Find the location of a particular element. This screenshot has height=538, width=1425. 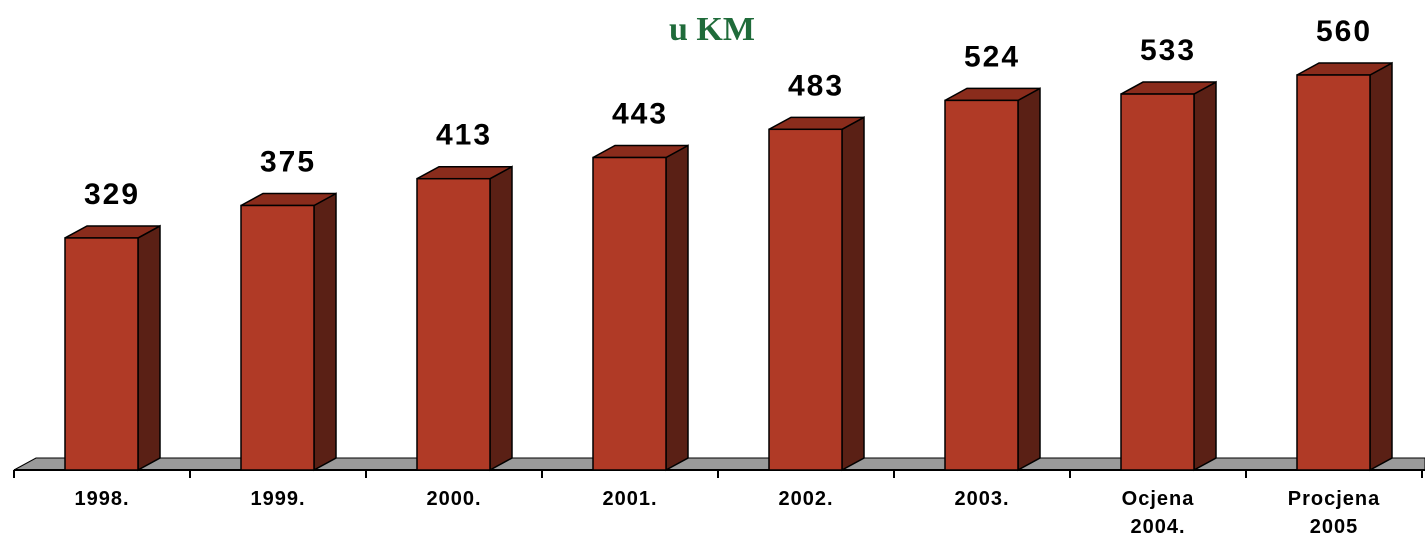

x-tick-label: 2000. is located at coordinates (453, 499).